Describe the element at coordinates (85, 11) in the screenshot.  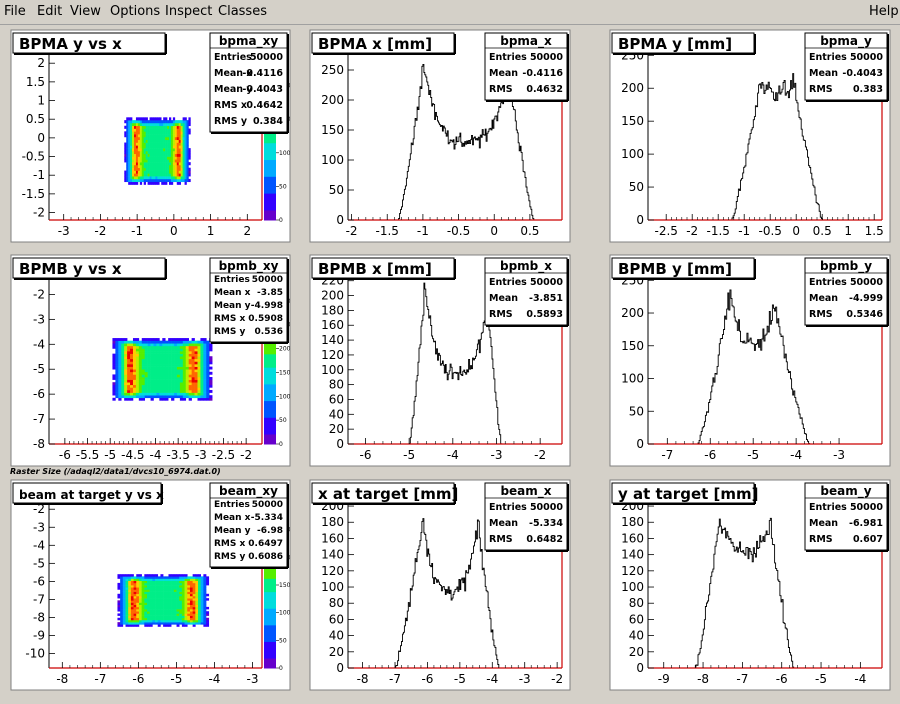
I see `menu-view: View` at that location.